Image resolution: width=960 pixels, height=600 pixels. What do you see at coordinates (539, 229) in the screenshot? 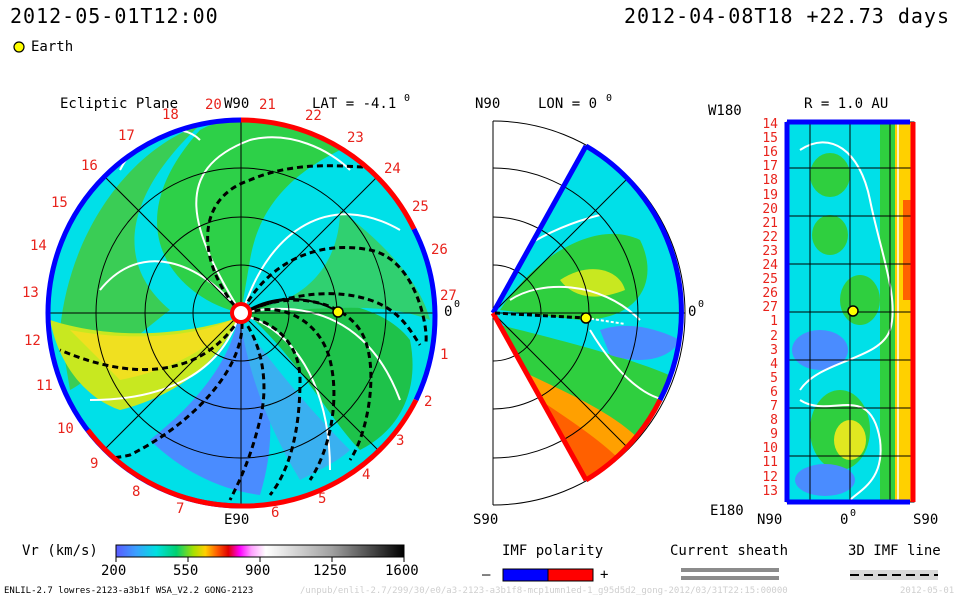
I see `meridional-polarity-edge-top` at bounding box center [539, 229].